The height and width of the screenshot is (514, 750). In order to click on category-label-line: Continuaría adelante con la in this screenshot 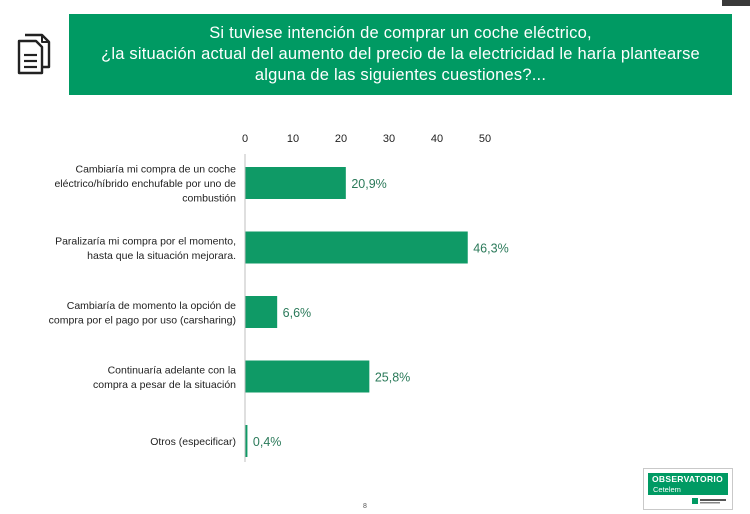, I will do `click(172, 370)`.